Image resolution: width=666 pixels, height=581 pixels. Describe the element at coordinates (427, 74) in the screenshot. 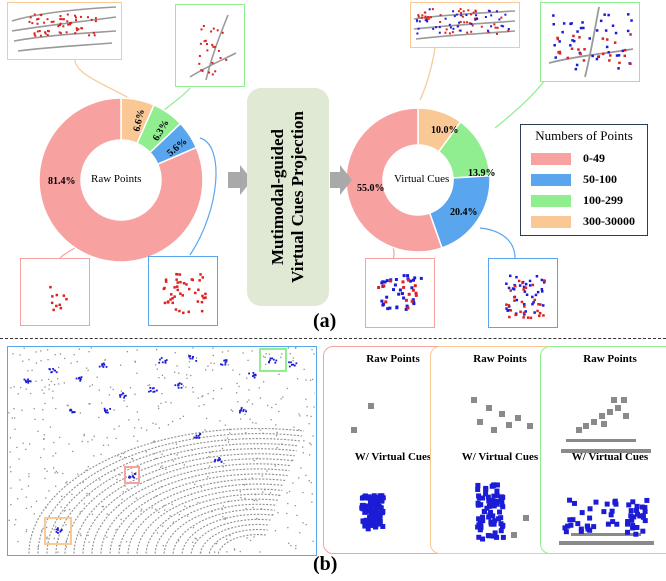

I see `connector-line` at that location.